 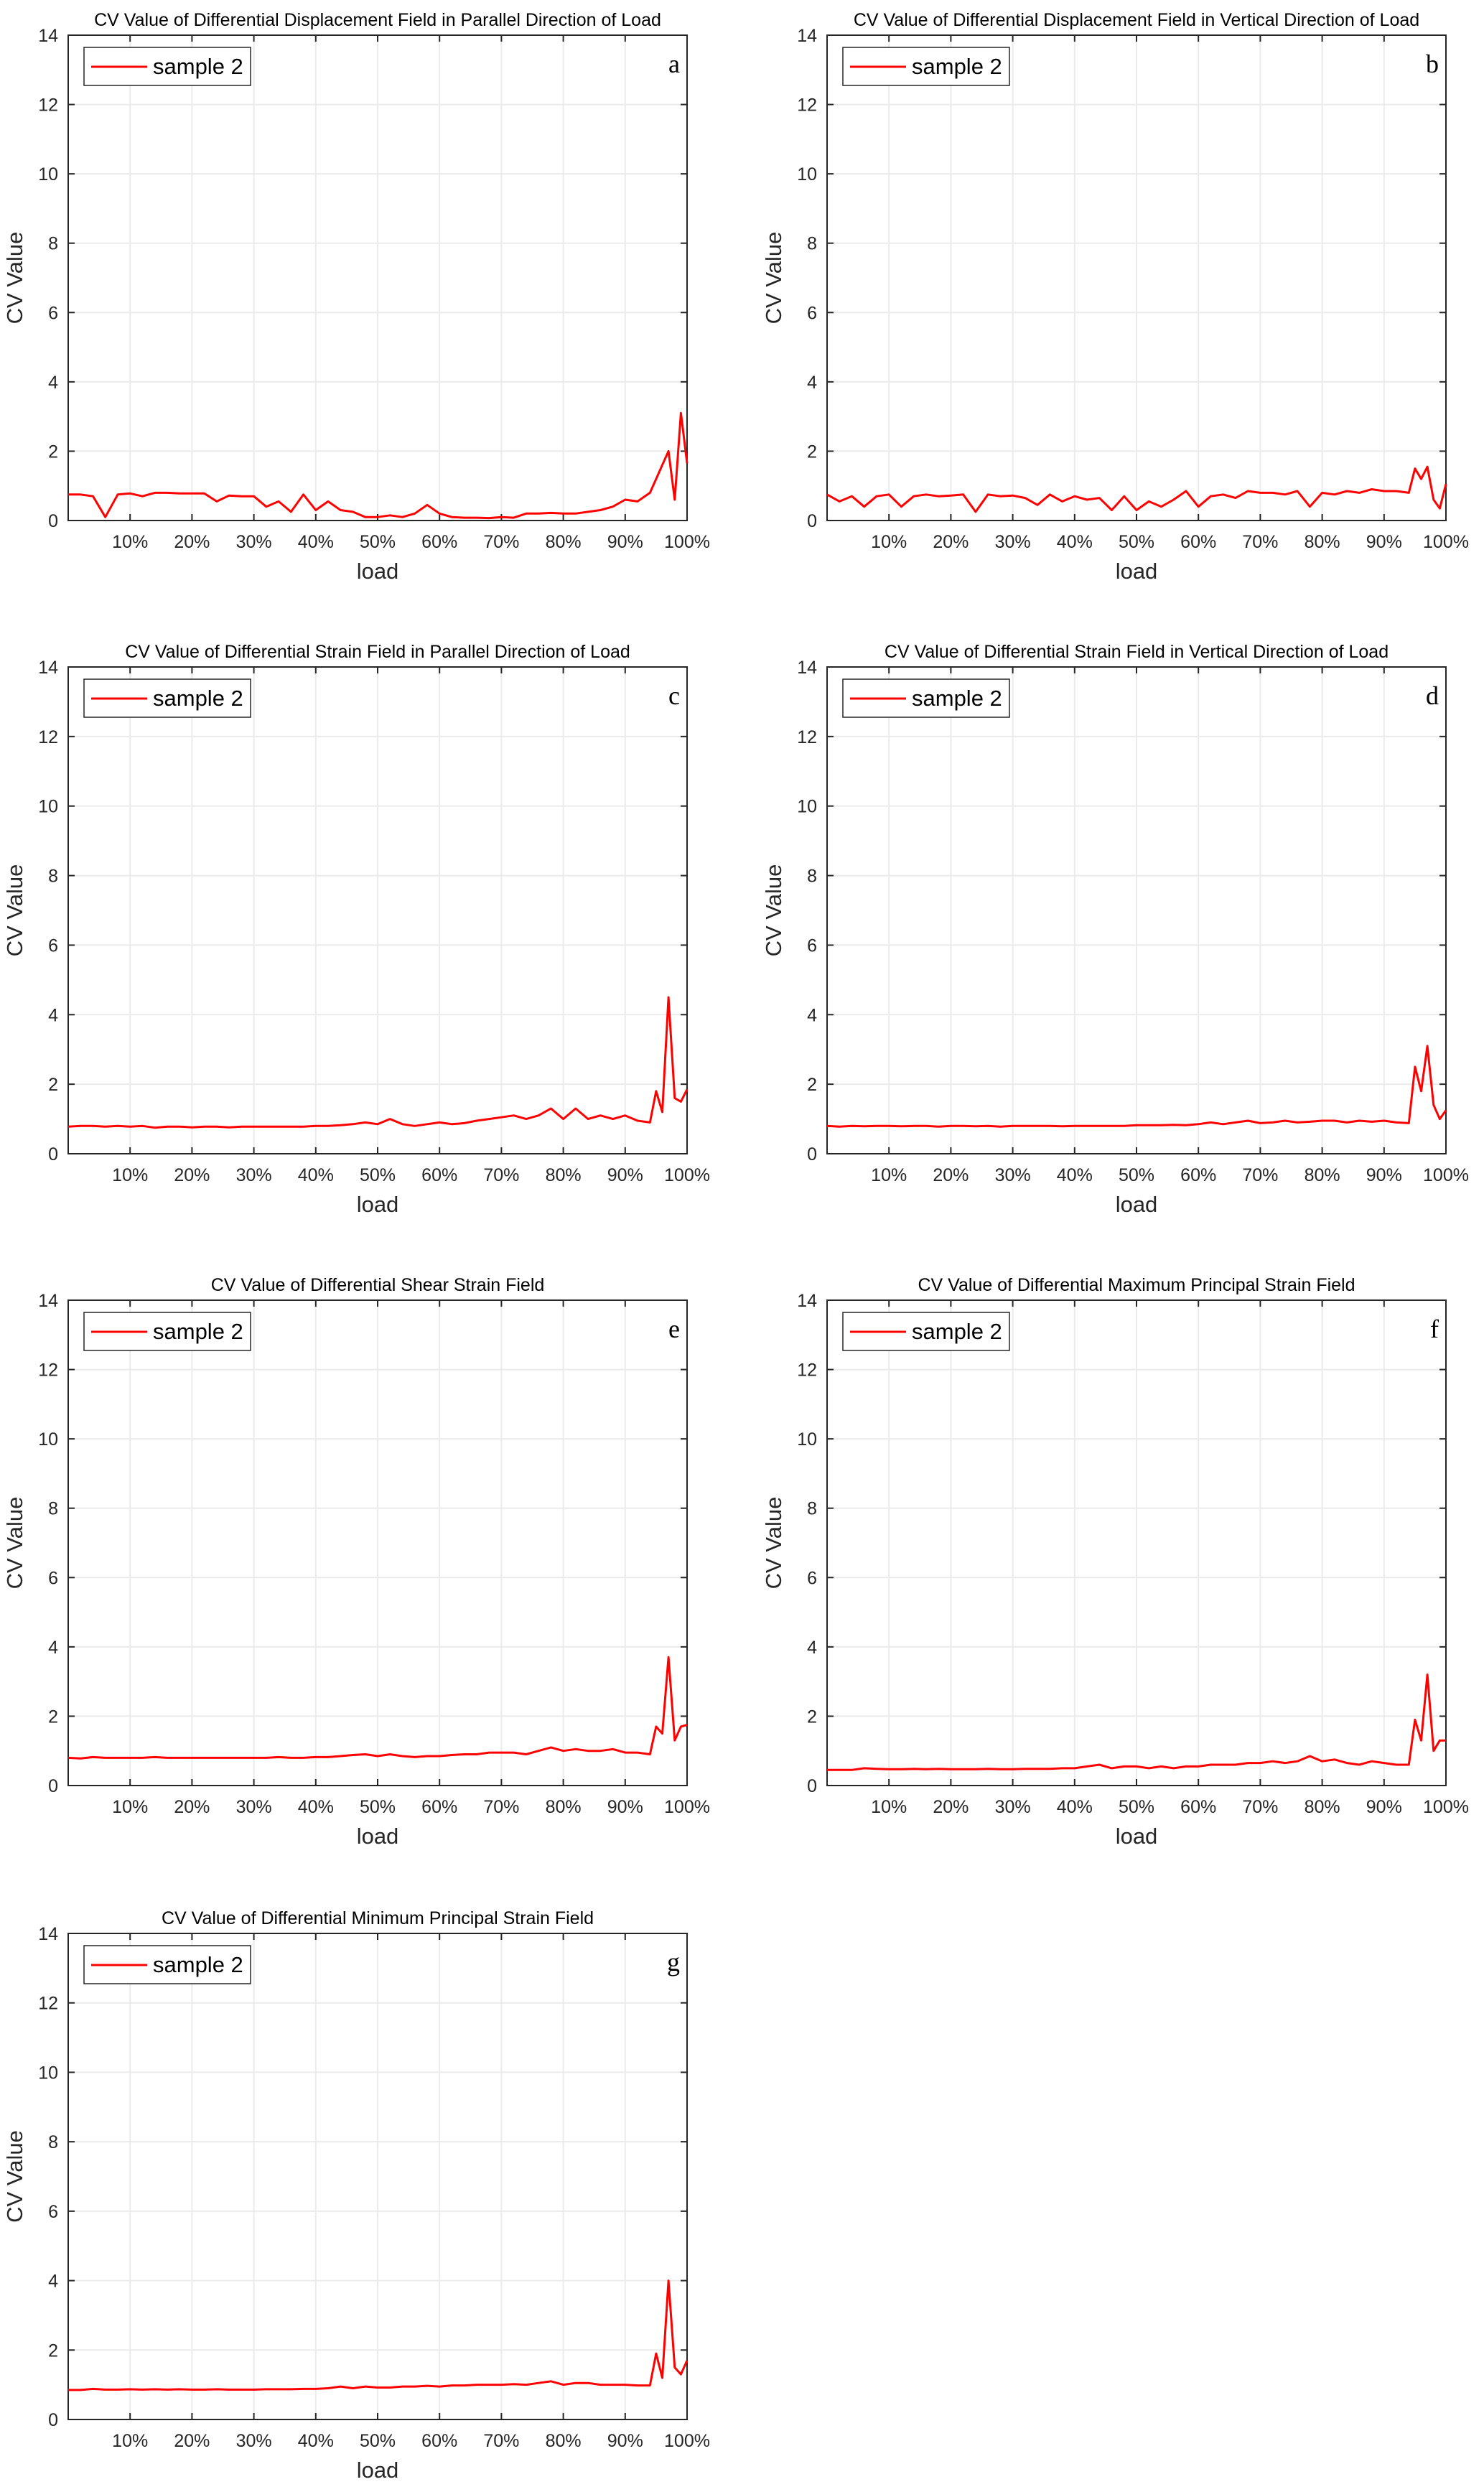 I want to click on panel-letter: f, so click(x=1434, y=1329).